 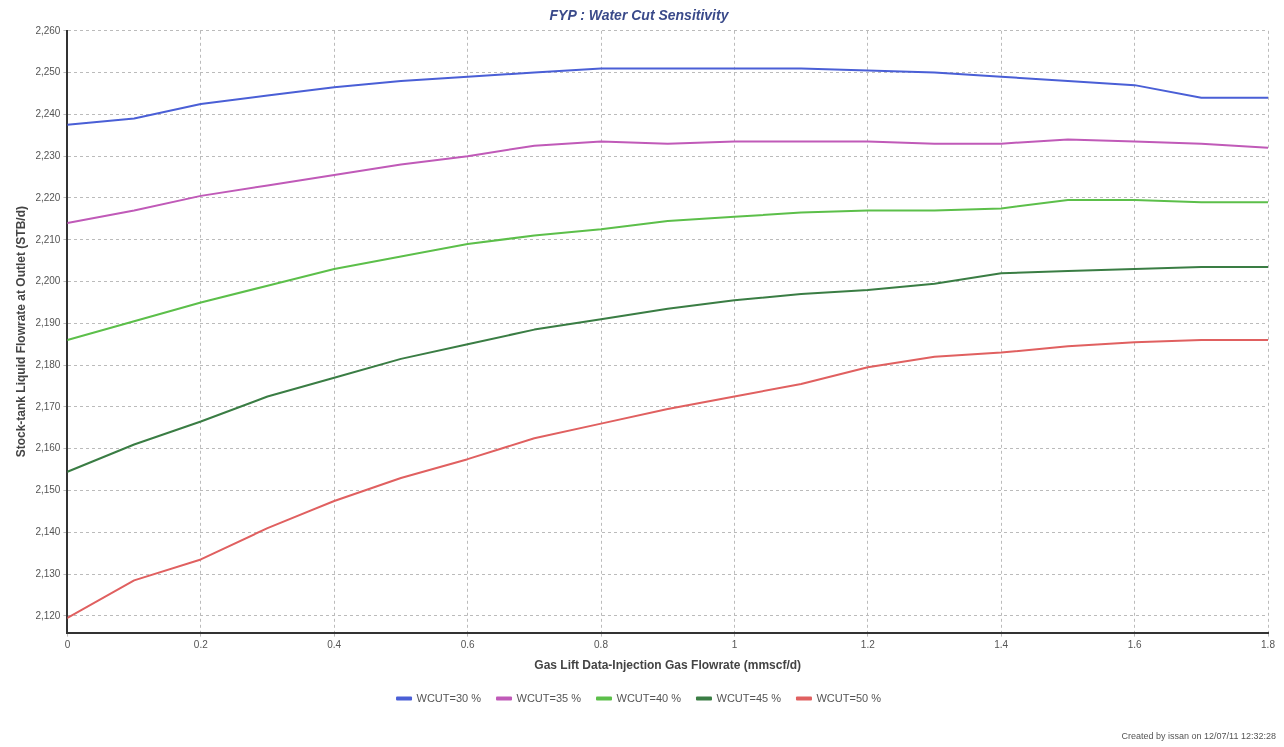 I want to click on y-tick-label: 2,210, so click(x=48, y=239).